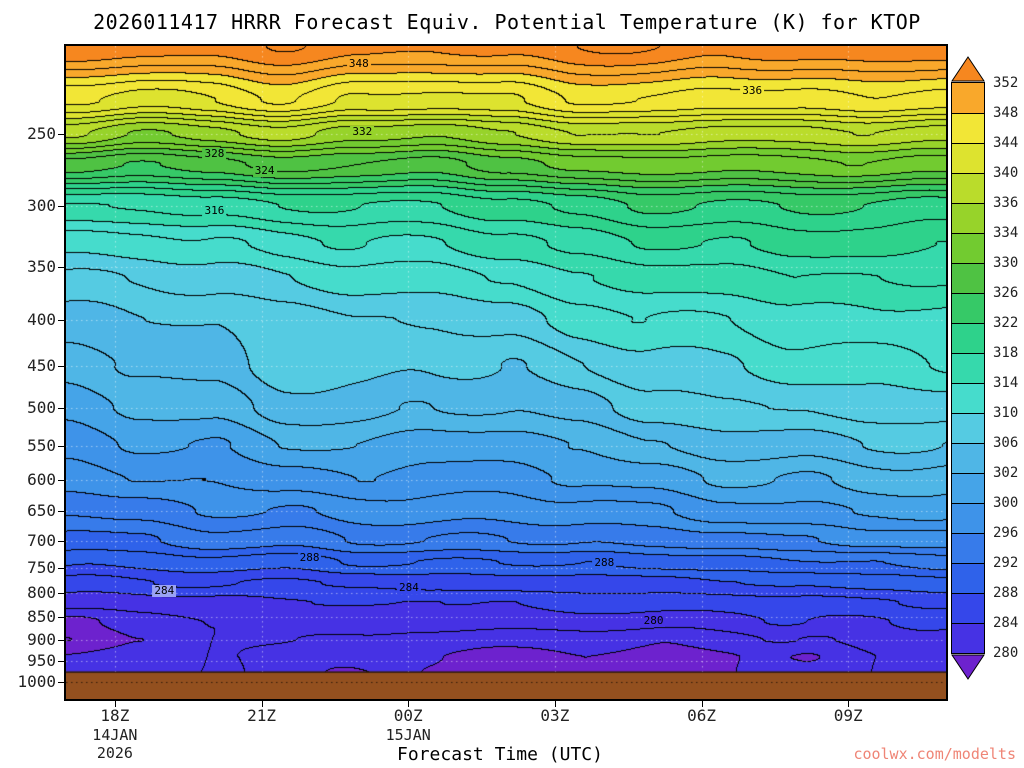  What do you see at coordinates (408, 735) in the screenshot?
I see `date-sublabel: 15JAN` at bounding box center [408, 735].